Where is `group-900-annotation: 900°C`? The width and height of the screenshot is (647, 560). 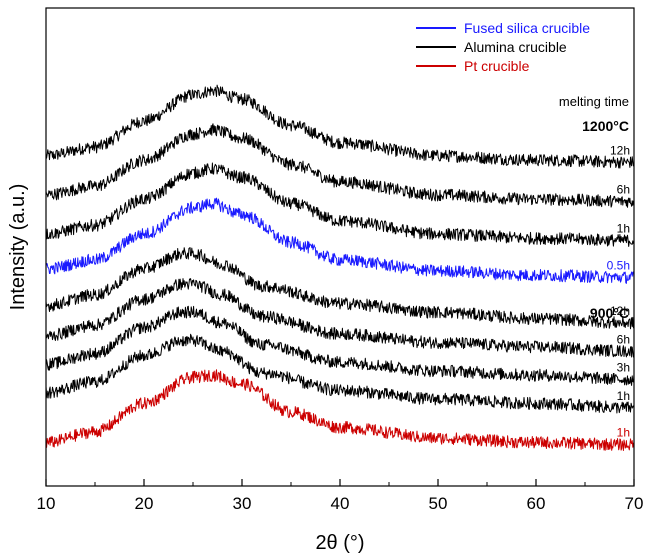 group-900-annotation: 900°C is located at coordinates (609, 313).